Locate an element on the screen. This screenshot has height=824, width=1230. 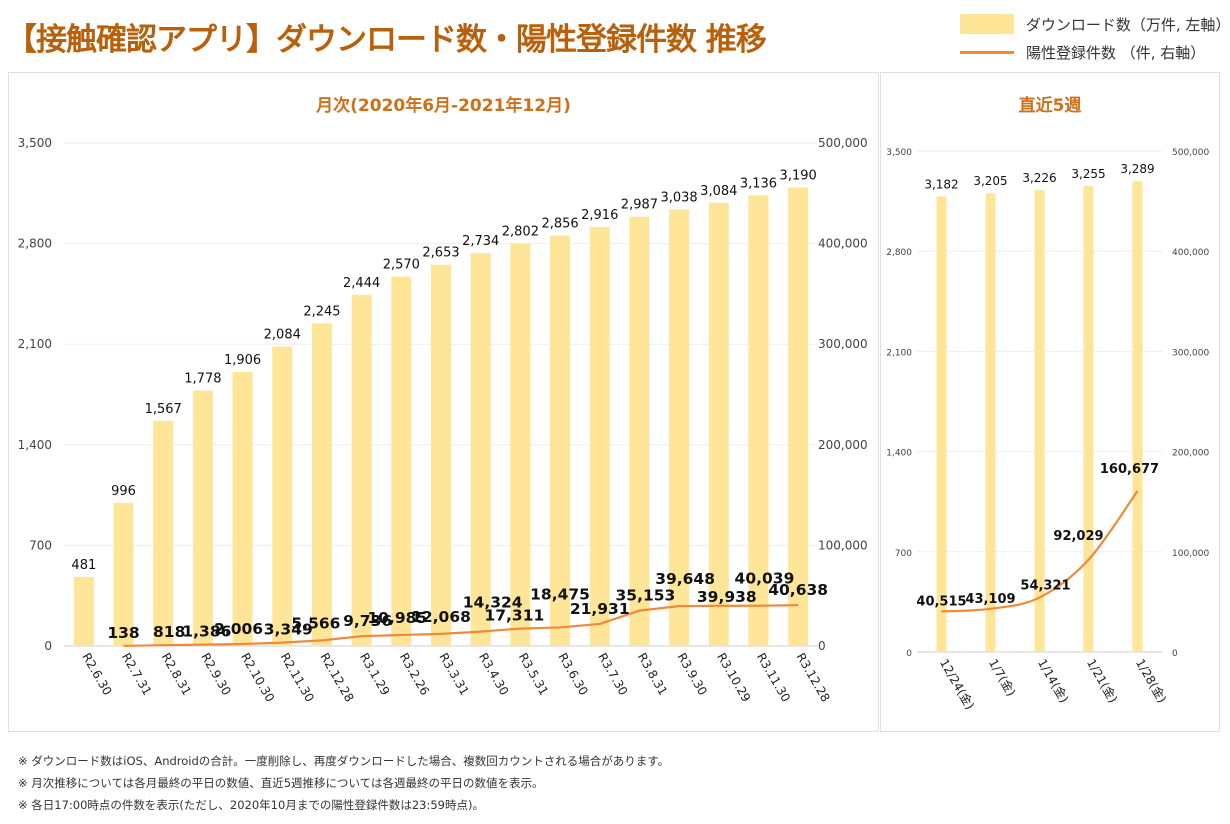
monthly-category-label: R3.10.29 is located at coordinates (733, 678).